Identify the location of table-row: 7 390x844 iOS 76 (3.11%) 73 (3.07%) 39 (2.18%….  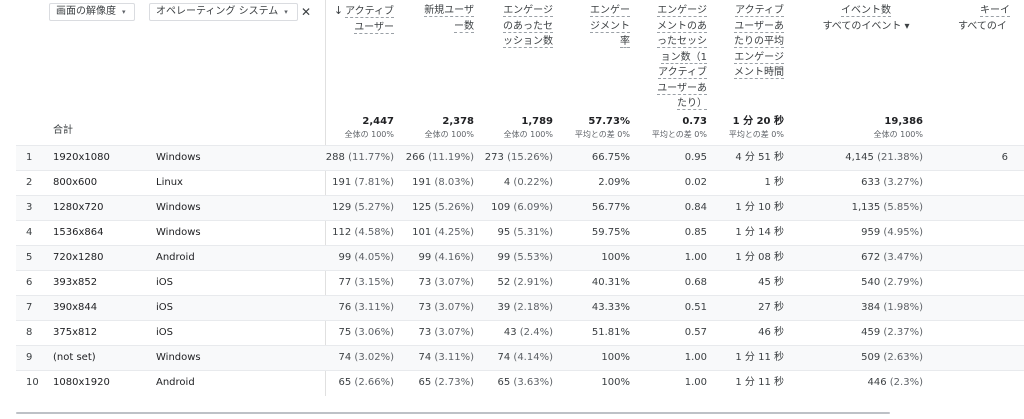
(520, 307).